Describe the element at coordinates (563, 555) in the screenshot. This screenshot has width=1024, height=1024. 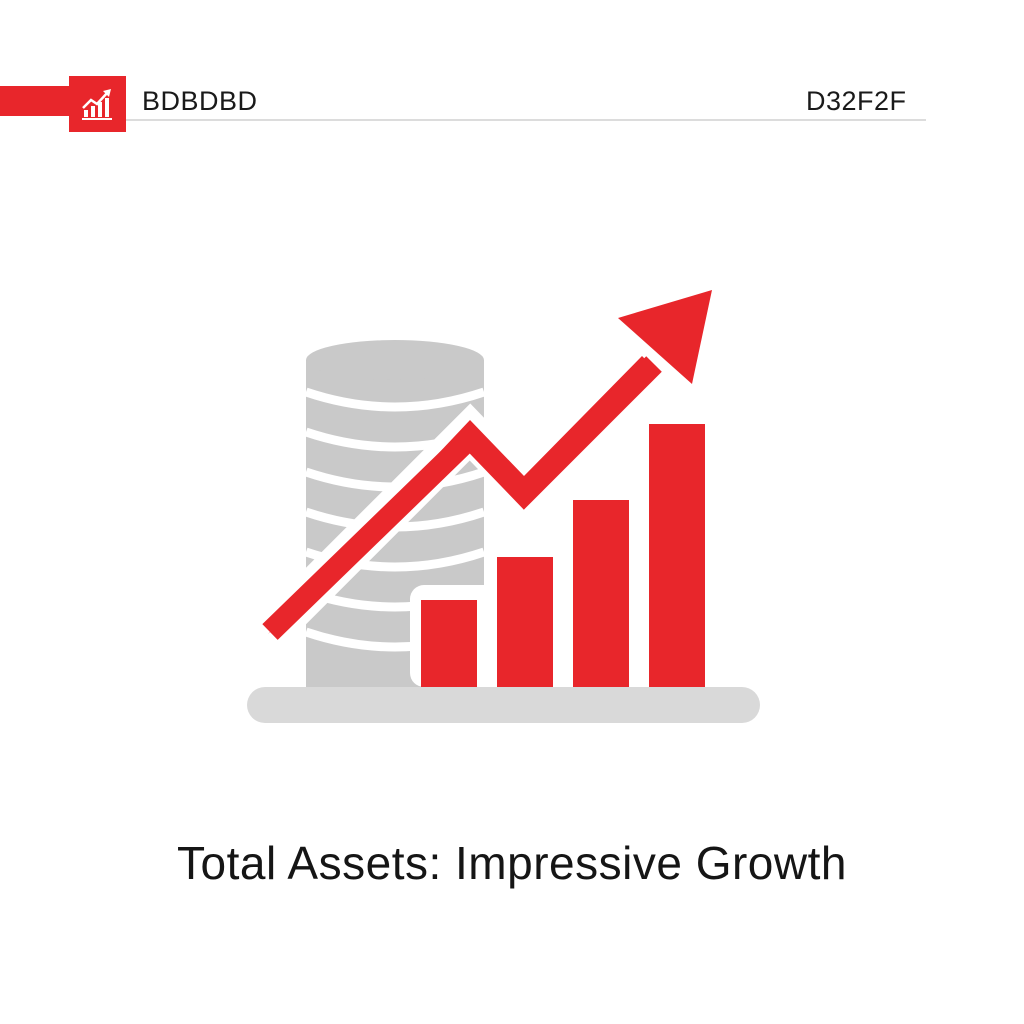
I see `growth-bars` at that location.